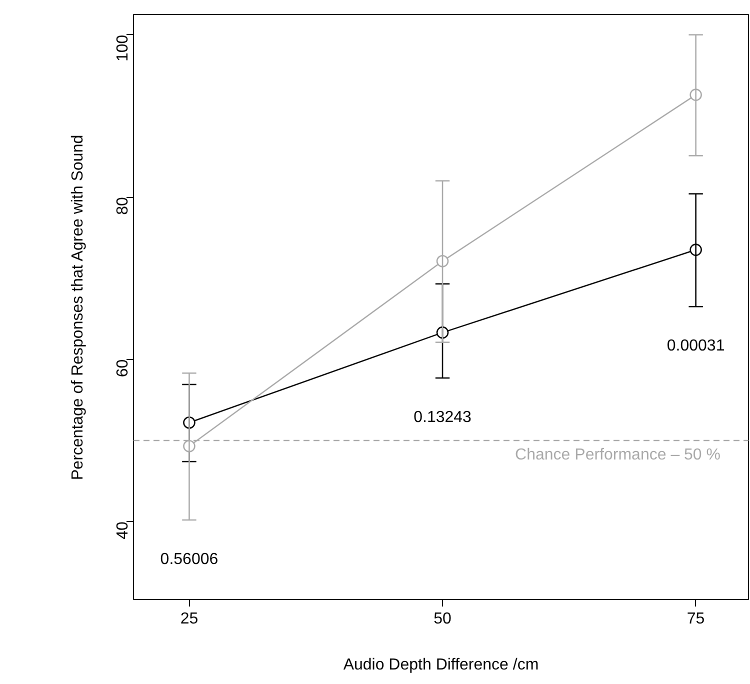  I want to click on x-tick-label: 75, so click(695, 619).